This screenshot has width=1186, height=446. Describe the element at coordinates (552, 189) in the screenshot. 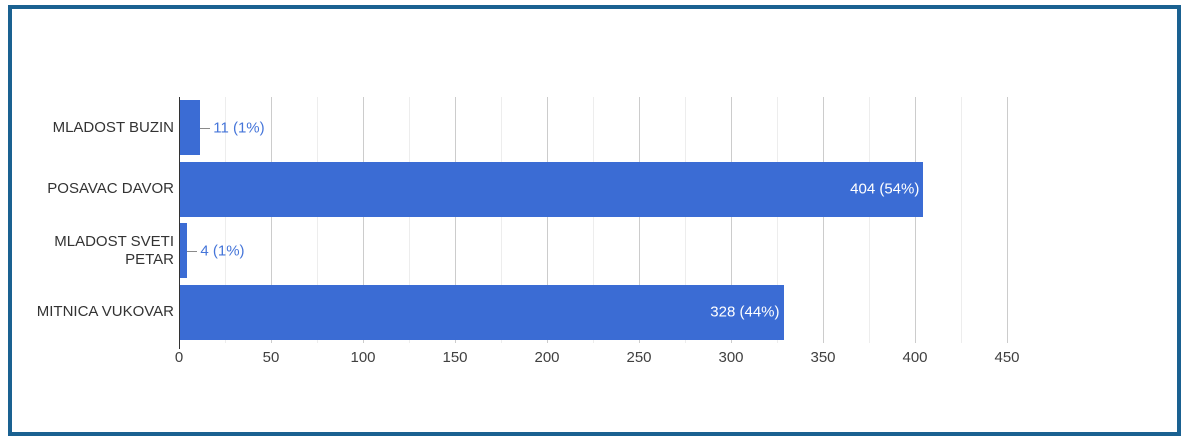

I see `bar-posavac-davor: 404 (54%)` at that location.